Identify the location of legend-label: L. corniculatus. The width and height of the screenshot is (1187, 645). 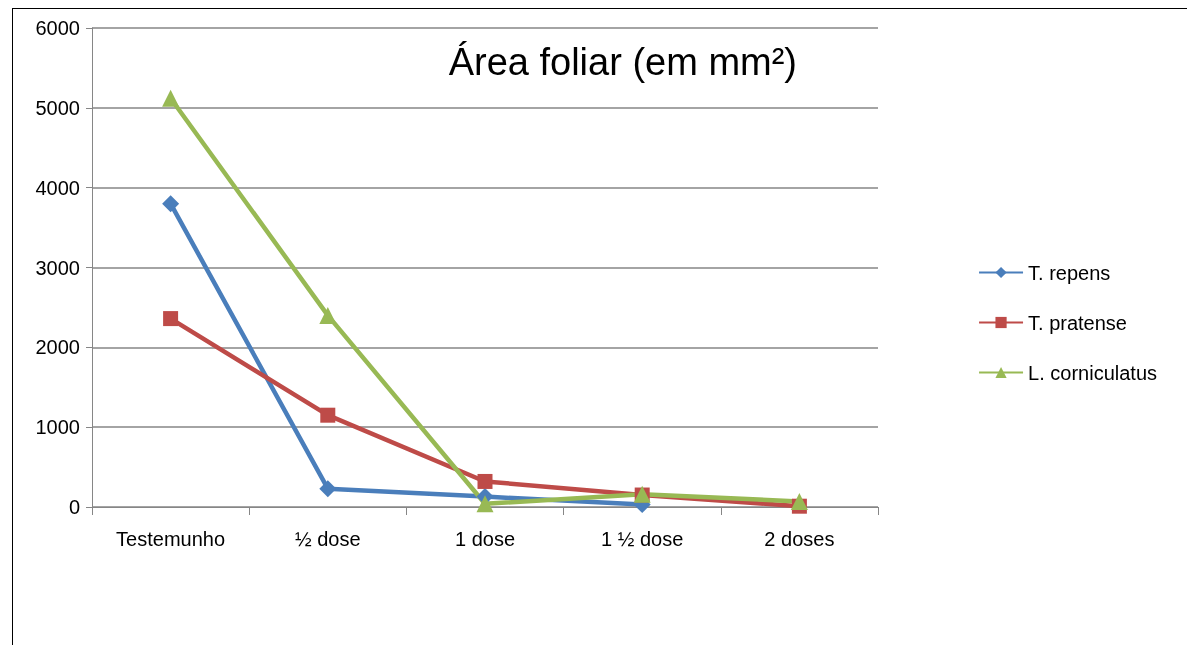
(1093, 372).